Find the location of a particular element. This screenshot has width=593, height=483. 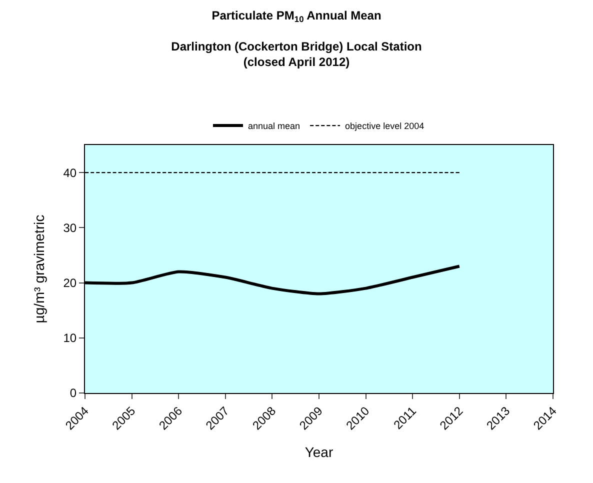

y-tick-label: 30 is located at coordinates (70, 227).